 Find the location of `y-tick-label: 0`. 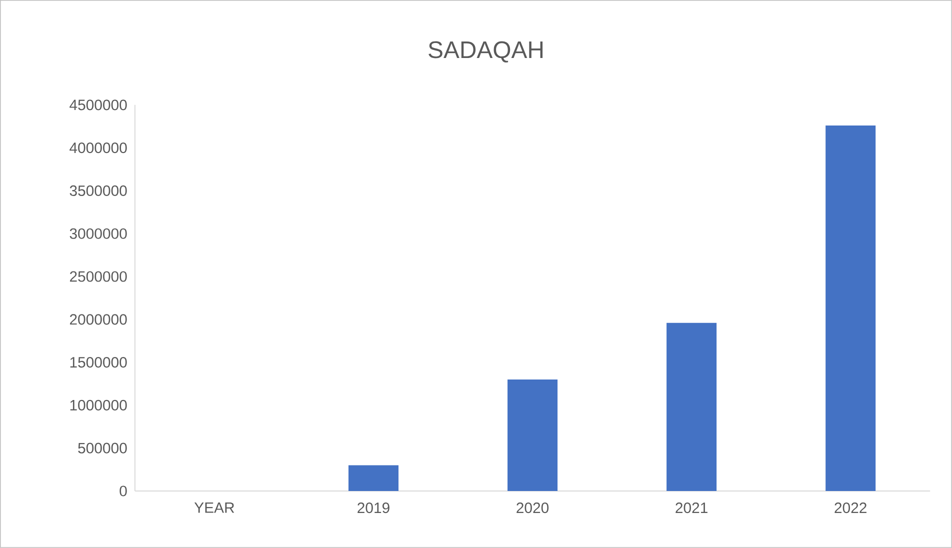

y-tick-label: 0 is located at coordinates (123, 491).